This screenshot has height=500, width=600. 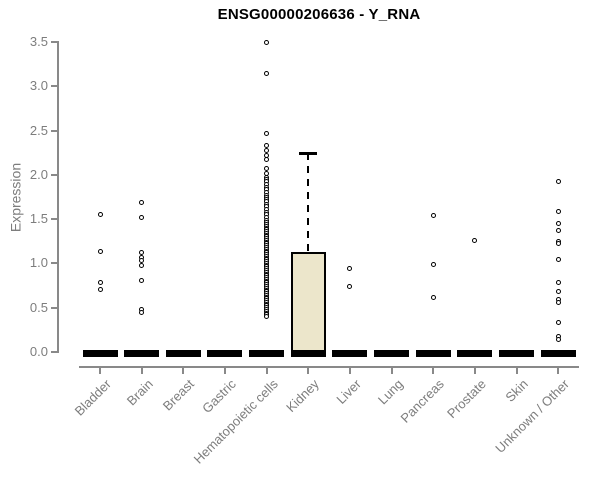 What do you see at coordinates (38, 41) in the screenshot?
I see `y-tick-label: 3.5` at bounding box center [38, 41].